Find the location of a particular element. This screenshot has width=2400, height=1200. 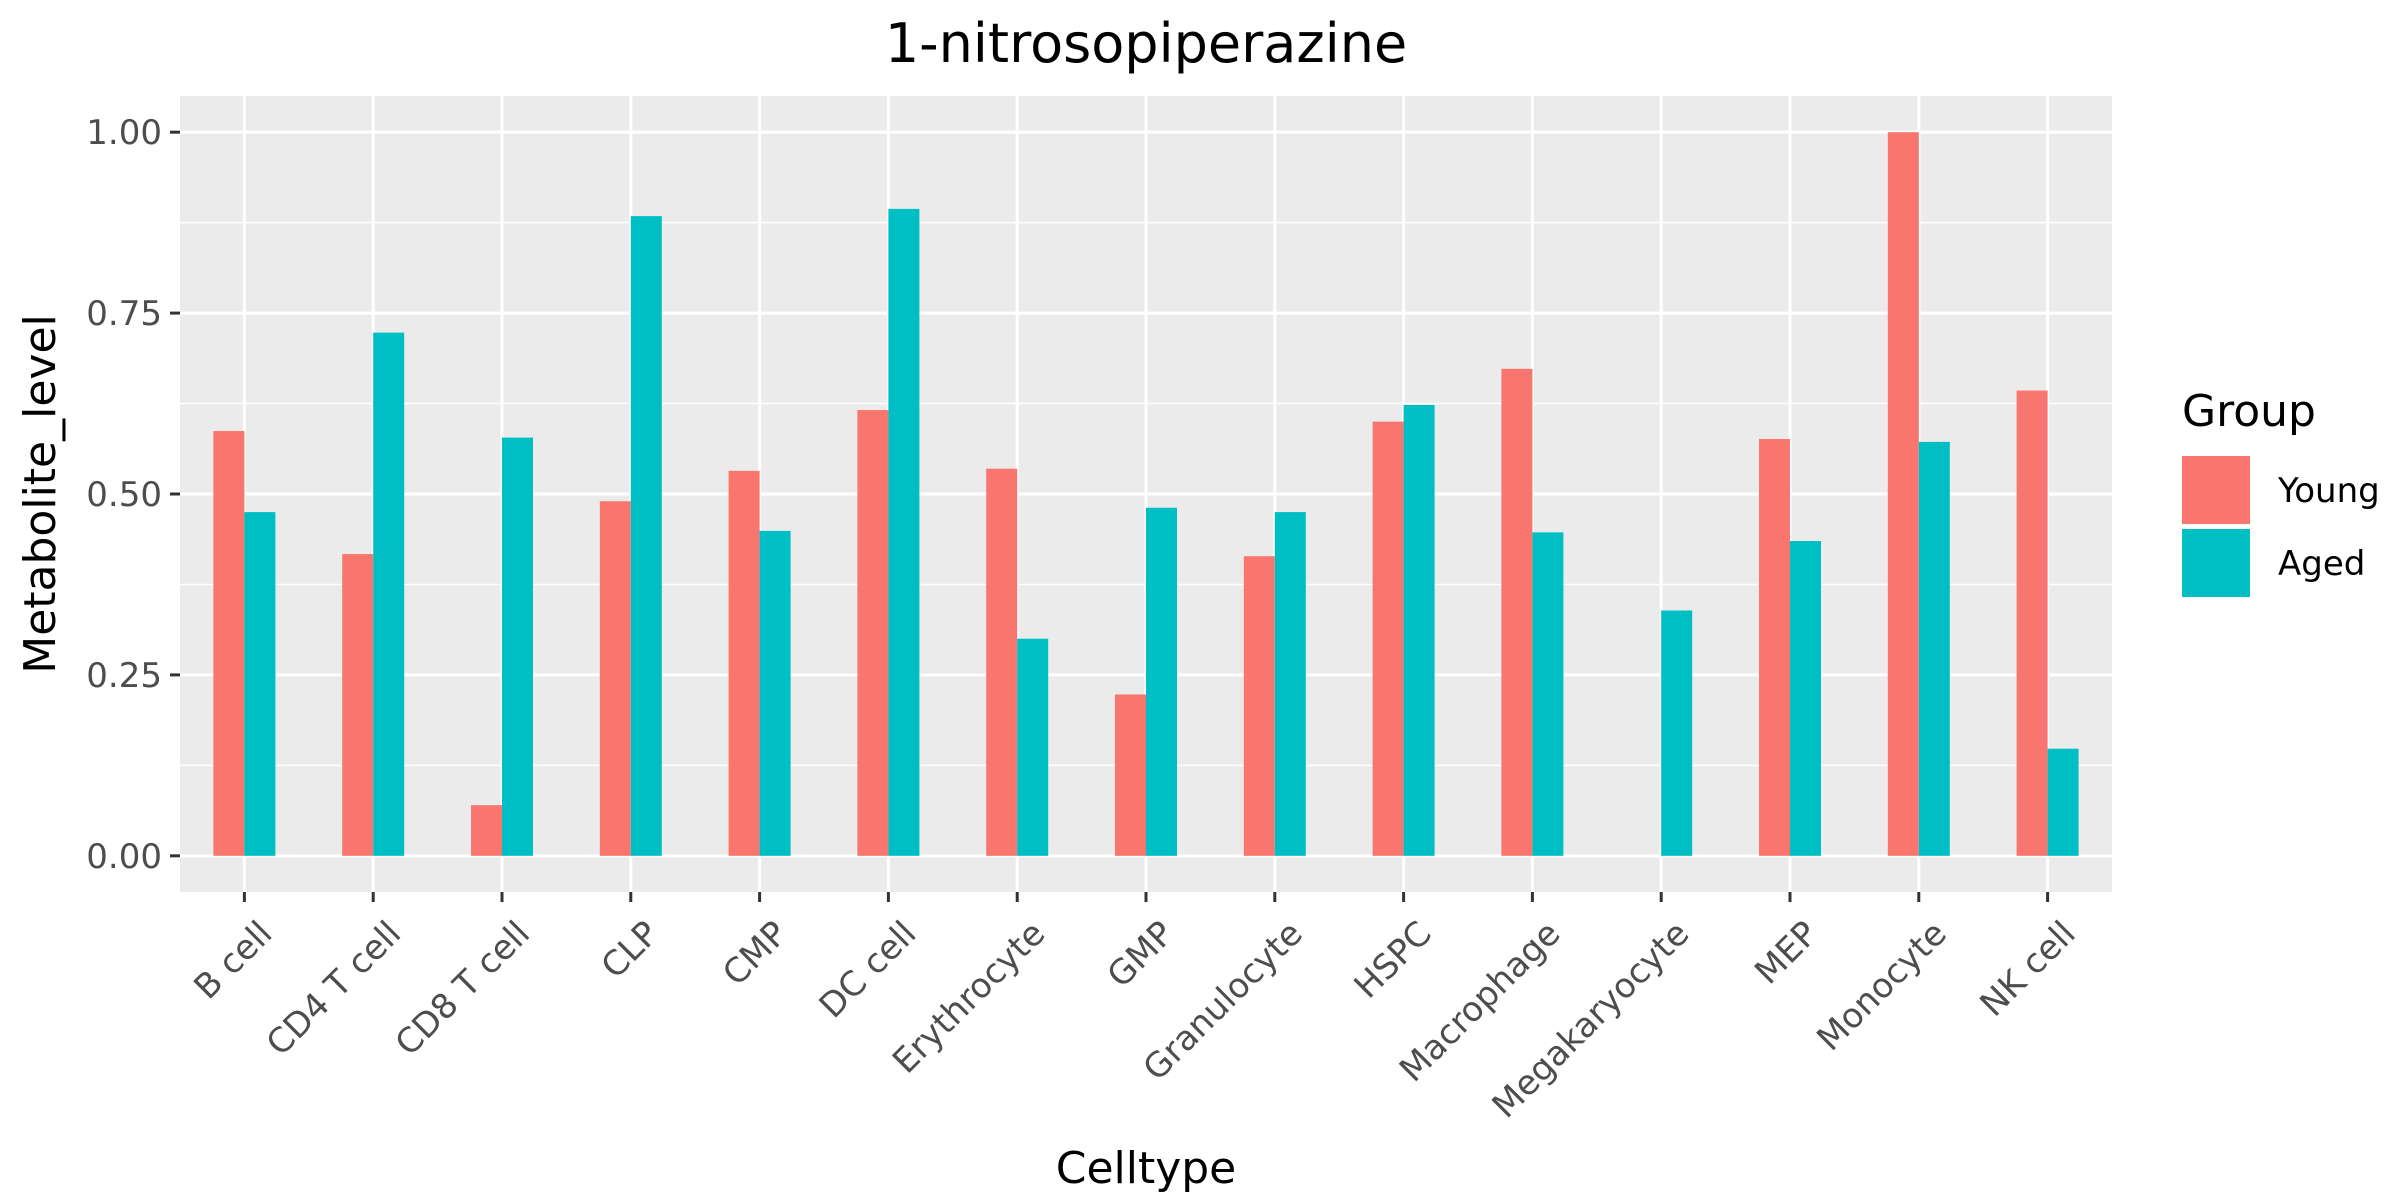

x-tick-label: B cell is located at coordinates (234, 961).